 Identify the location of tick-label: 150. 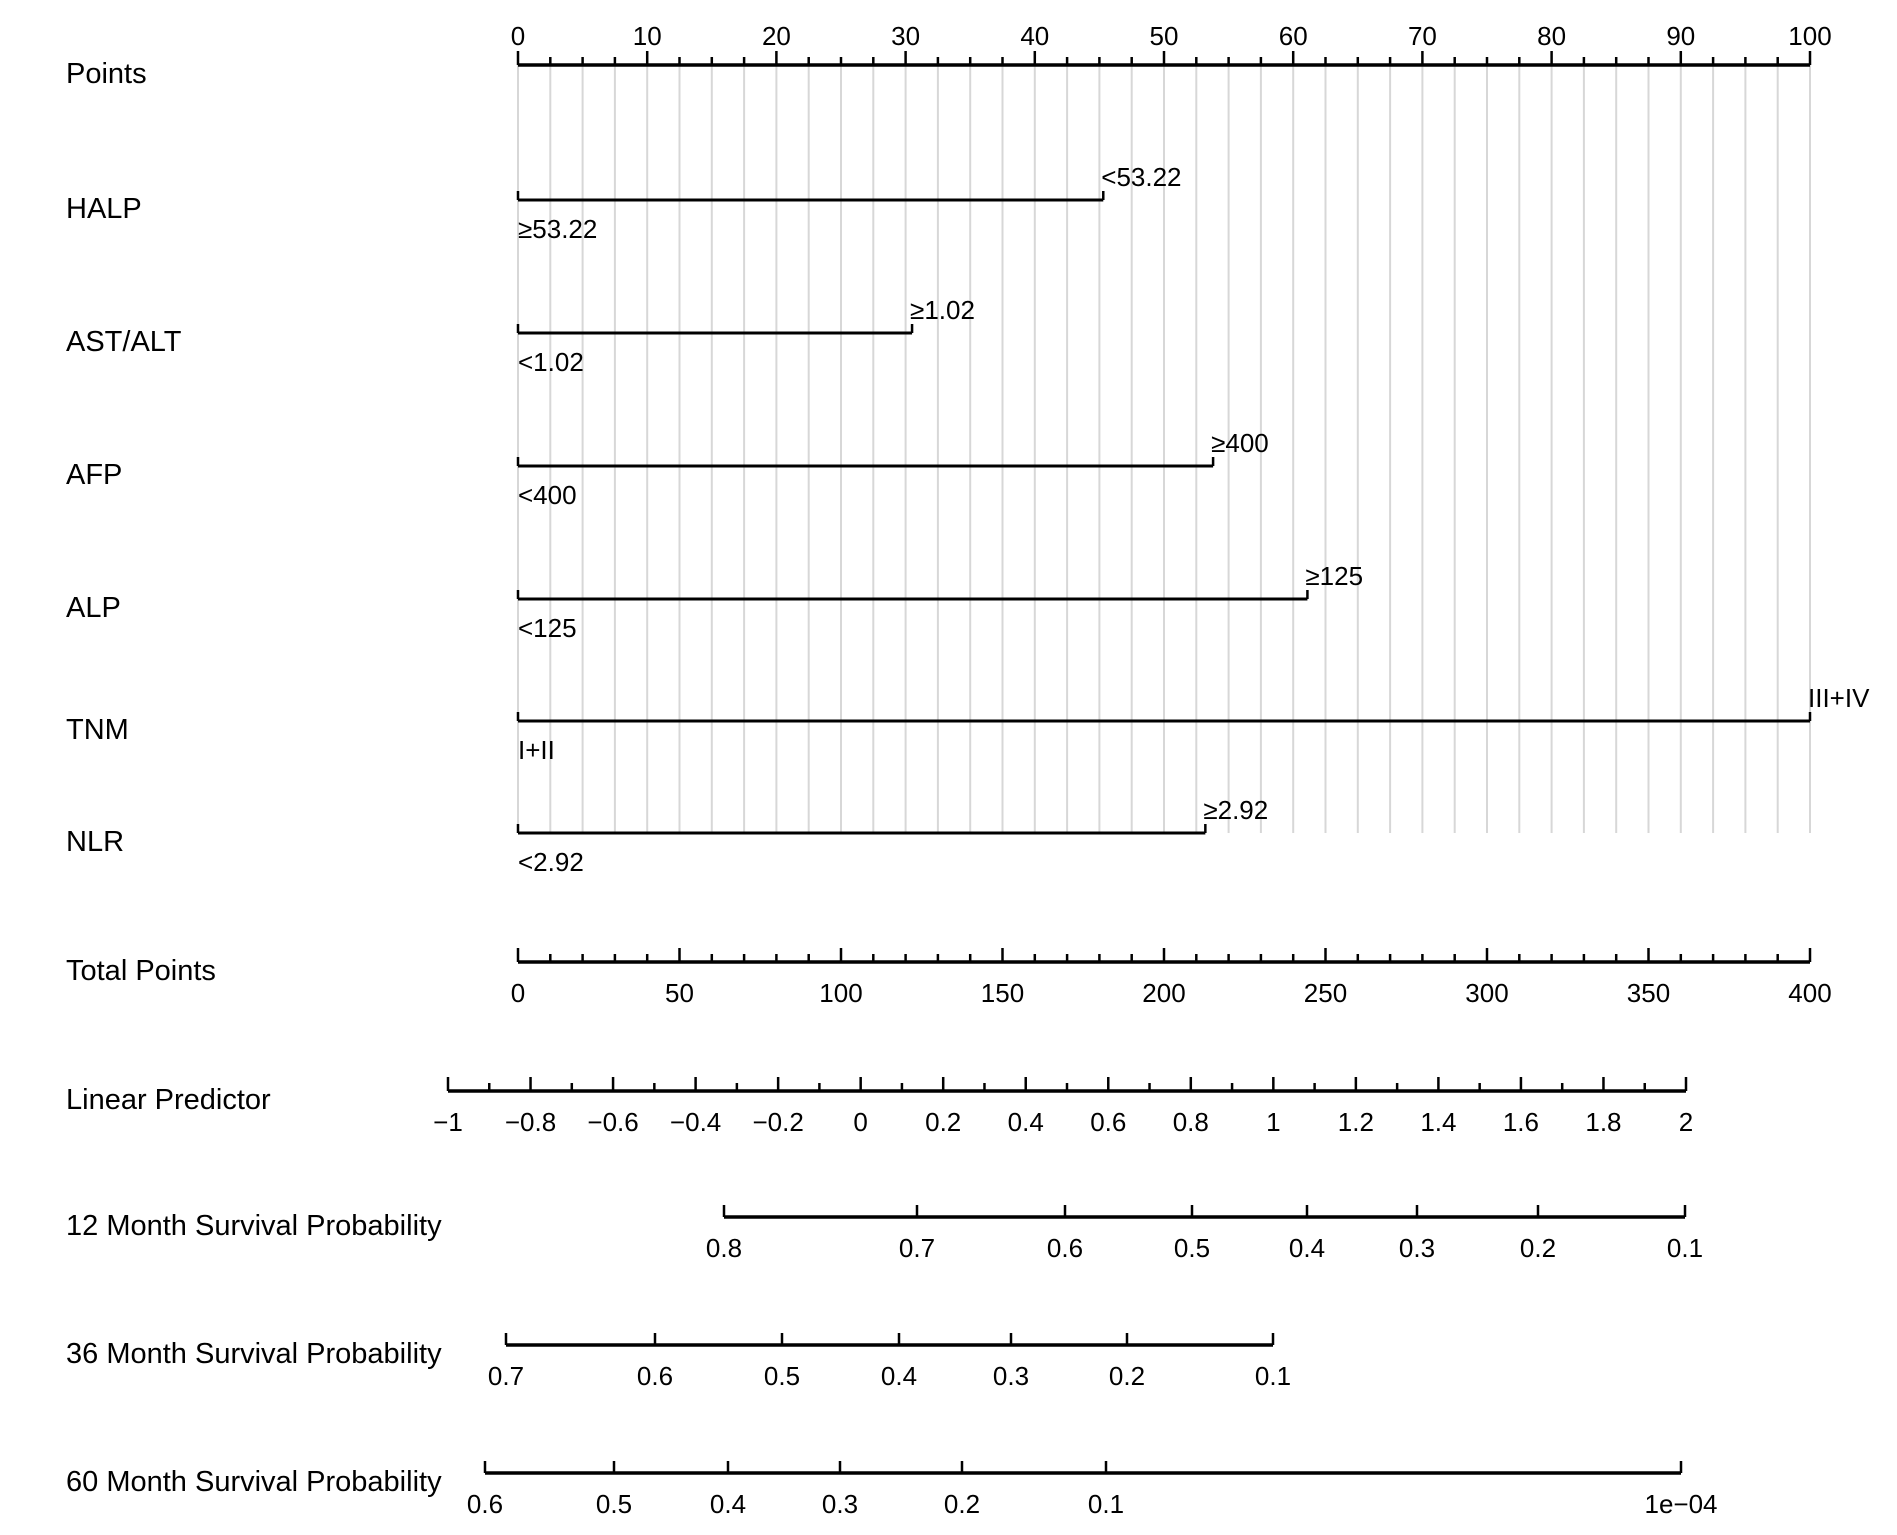
(1002, 993).